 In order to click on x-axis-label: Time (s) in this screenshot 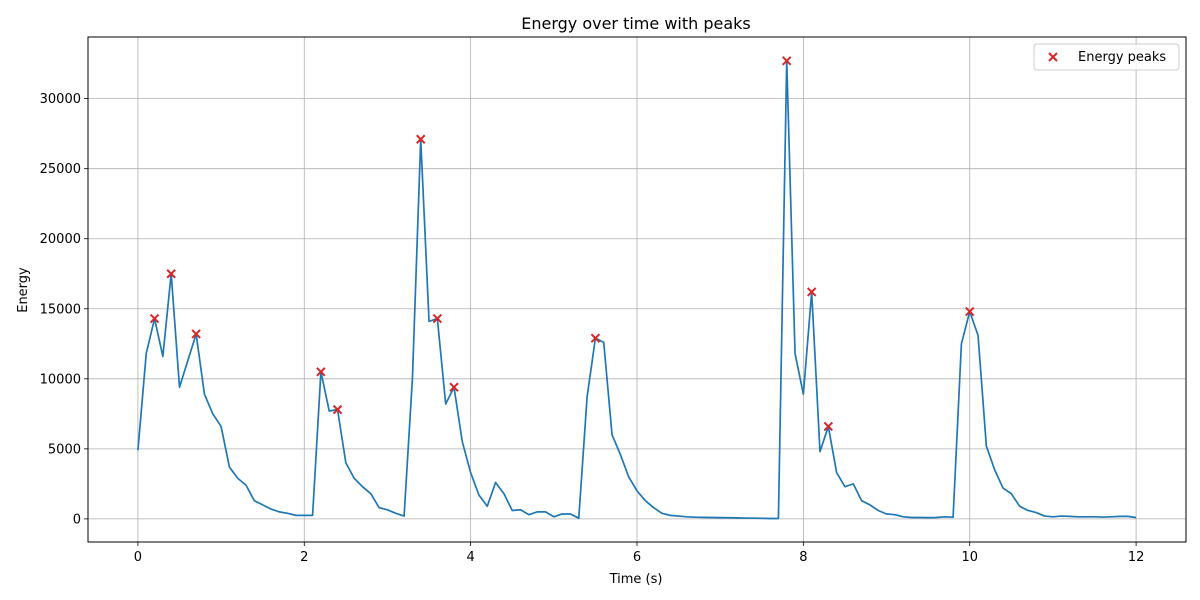, I will do `click(636, 579)`.